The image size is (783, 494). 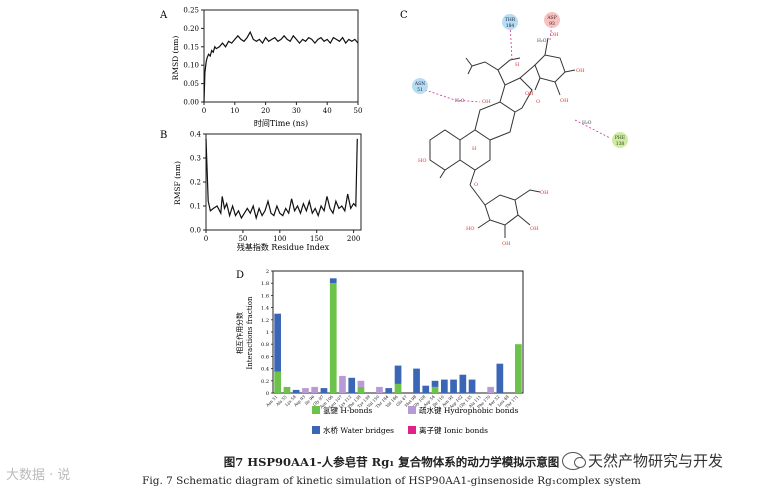 What do you see at coordinates (195, 231) in the screenshot?
I see `panel-b-ytick-label: 0.0` at bounding box center [195, 231].